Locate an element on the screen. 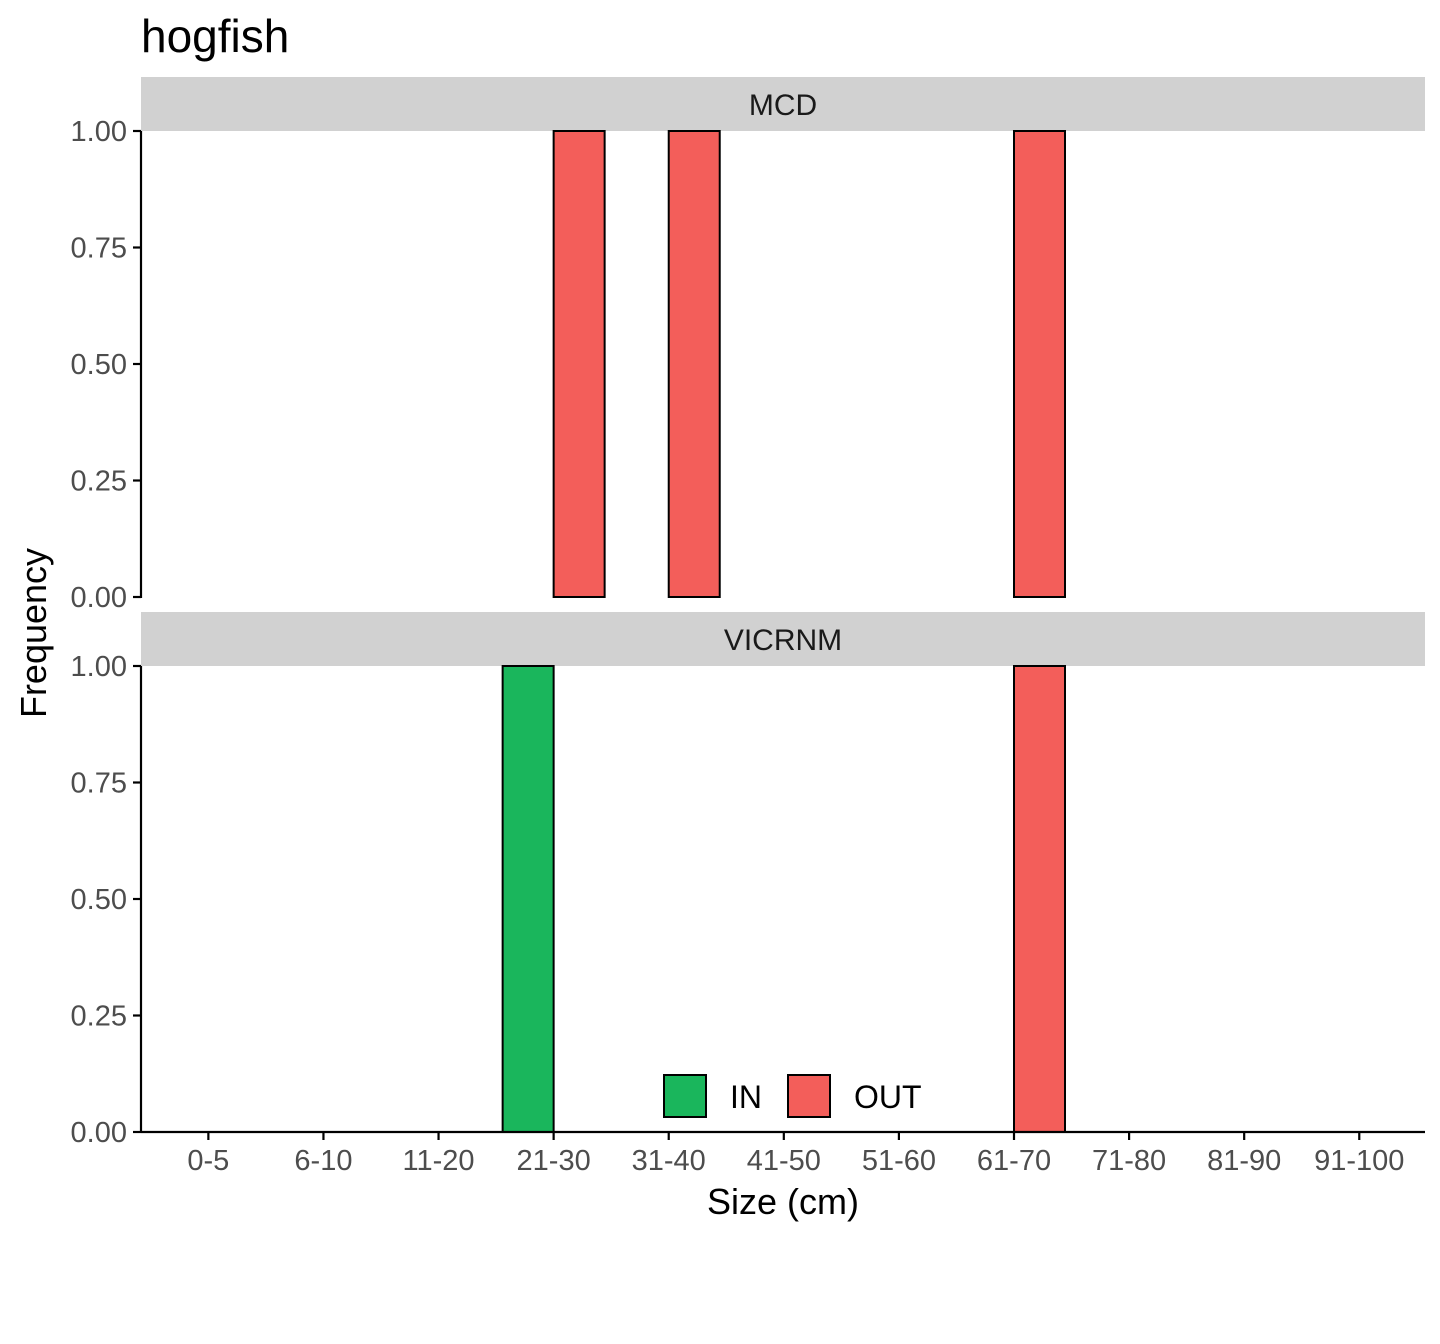 The height and width of the screenshot is (1344, 1440). x-tick-label: 51-60 is located at coordinates (899, 1161).